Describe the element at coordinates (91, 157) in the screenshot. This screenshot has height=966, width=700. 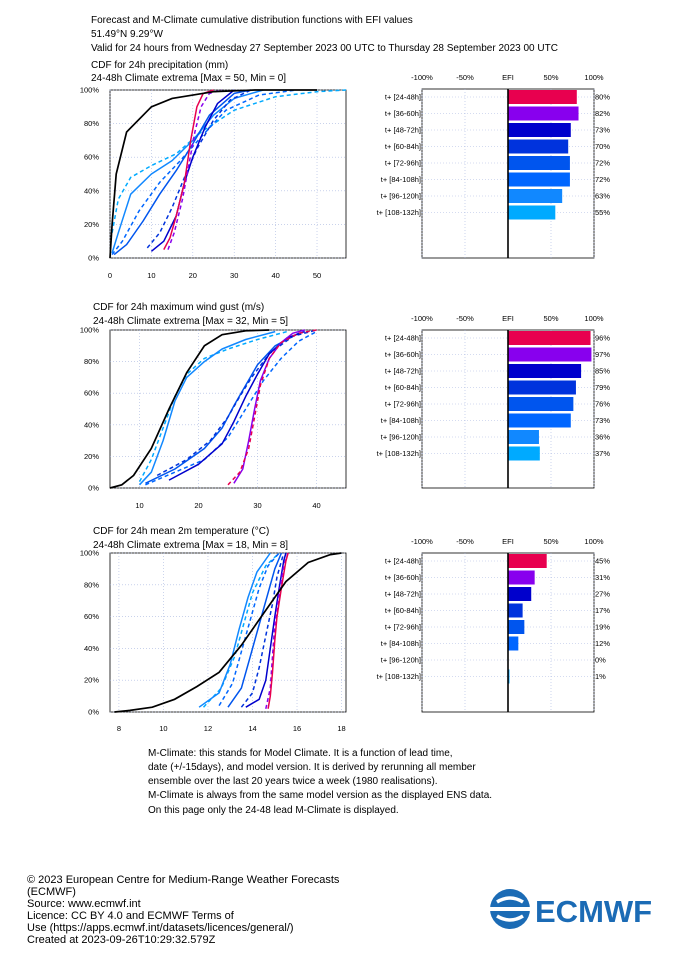
I see `panel1-ytick-label: 60%` at that location.